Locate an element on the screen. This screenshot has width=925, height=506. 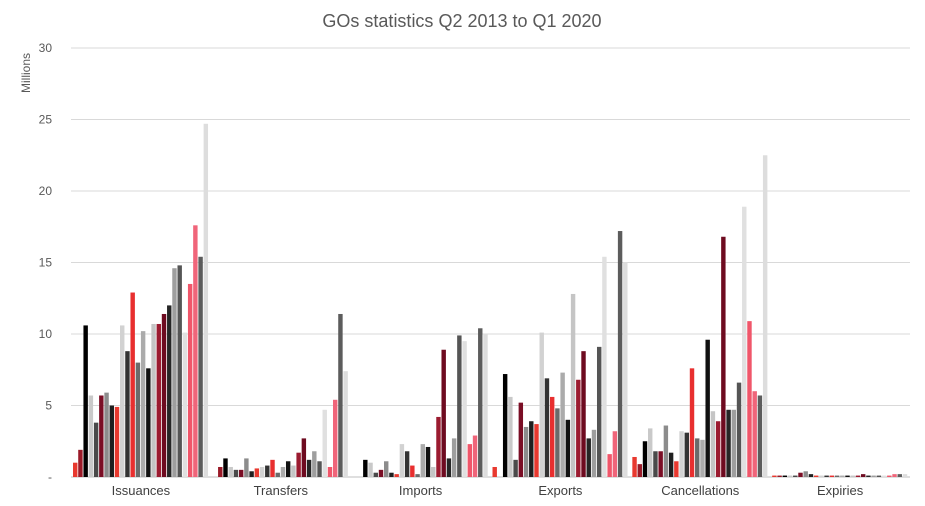
y-tick-label: 30 is located at coordinates (46, 48).